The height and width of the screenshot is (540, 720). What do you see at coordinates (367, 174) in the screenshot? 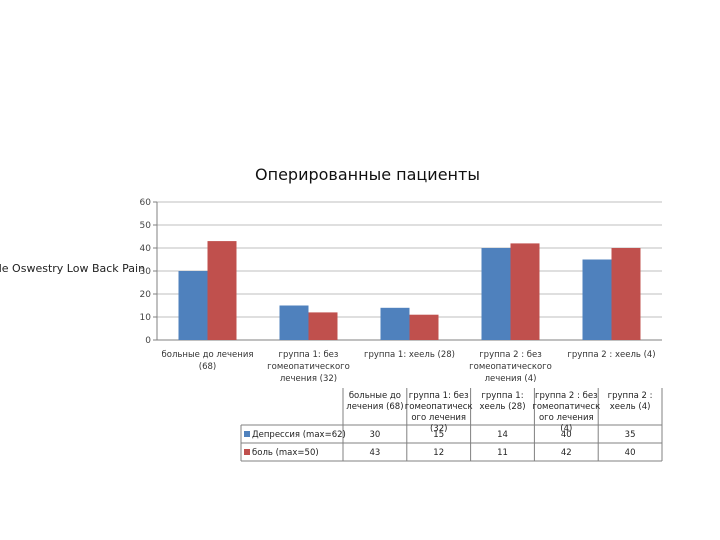
I see `chart-title: Оперированные пациенты` at bounding box center [367, 174].